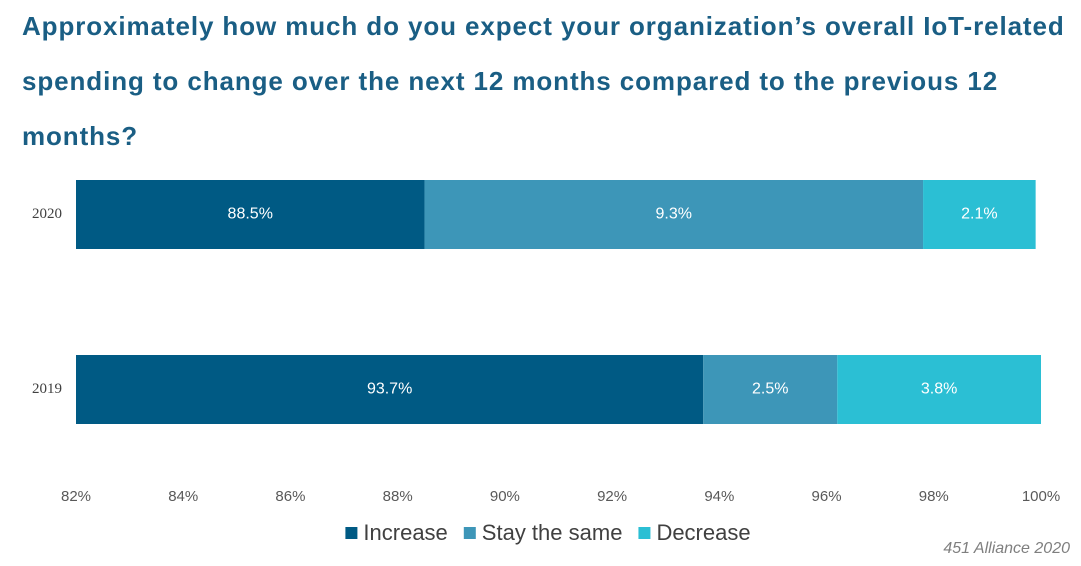  What do you see at coordinates (719, 496) in the screenshot?
I see `x-tick-label: 94%` at bounding box center [719, 496].